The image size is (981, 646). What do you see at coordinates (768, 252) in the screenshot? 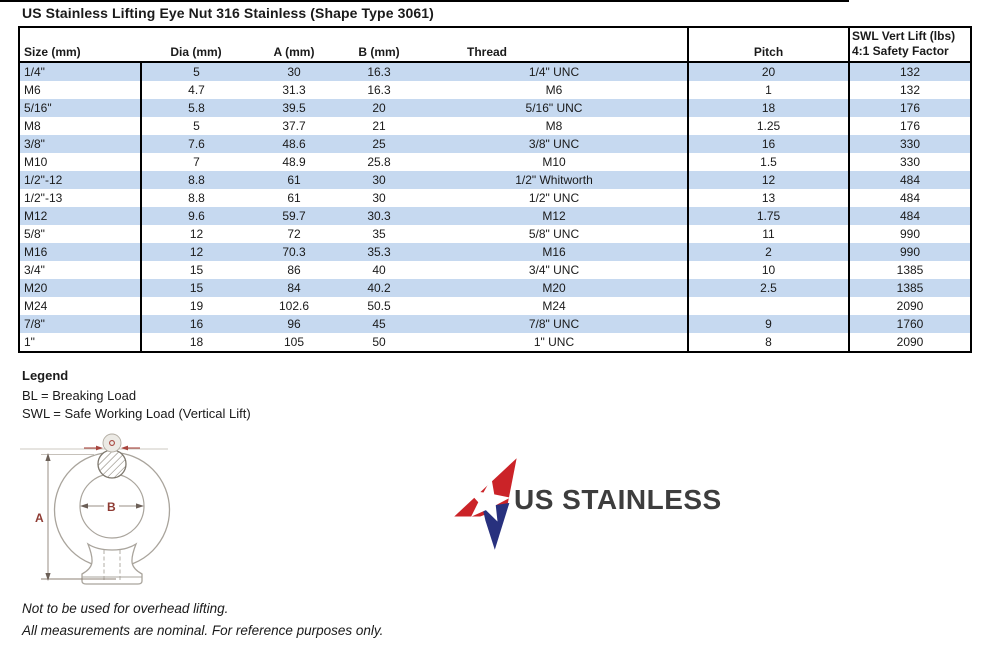
I see `table-cell-pitch: 2` at bounding box center [768, 252].